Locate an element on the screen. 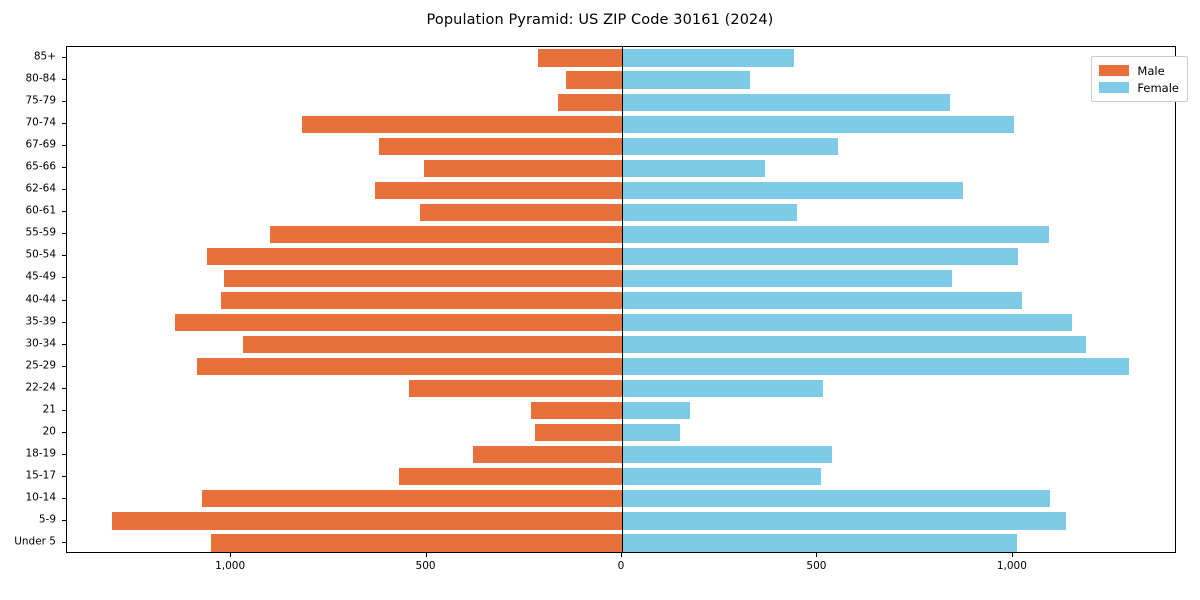 The height and width of the screenshot is (600, 1200). y-tick-label: 10-14 is located at coordinates (40, 497).